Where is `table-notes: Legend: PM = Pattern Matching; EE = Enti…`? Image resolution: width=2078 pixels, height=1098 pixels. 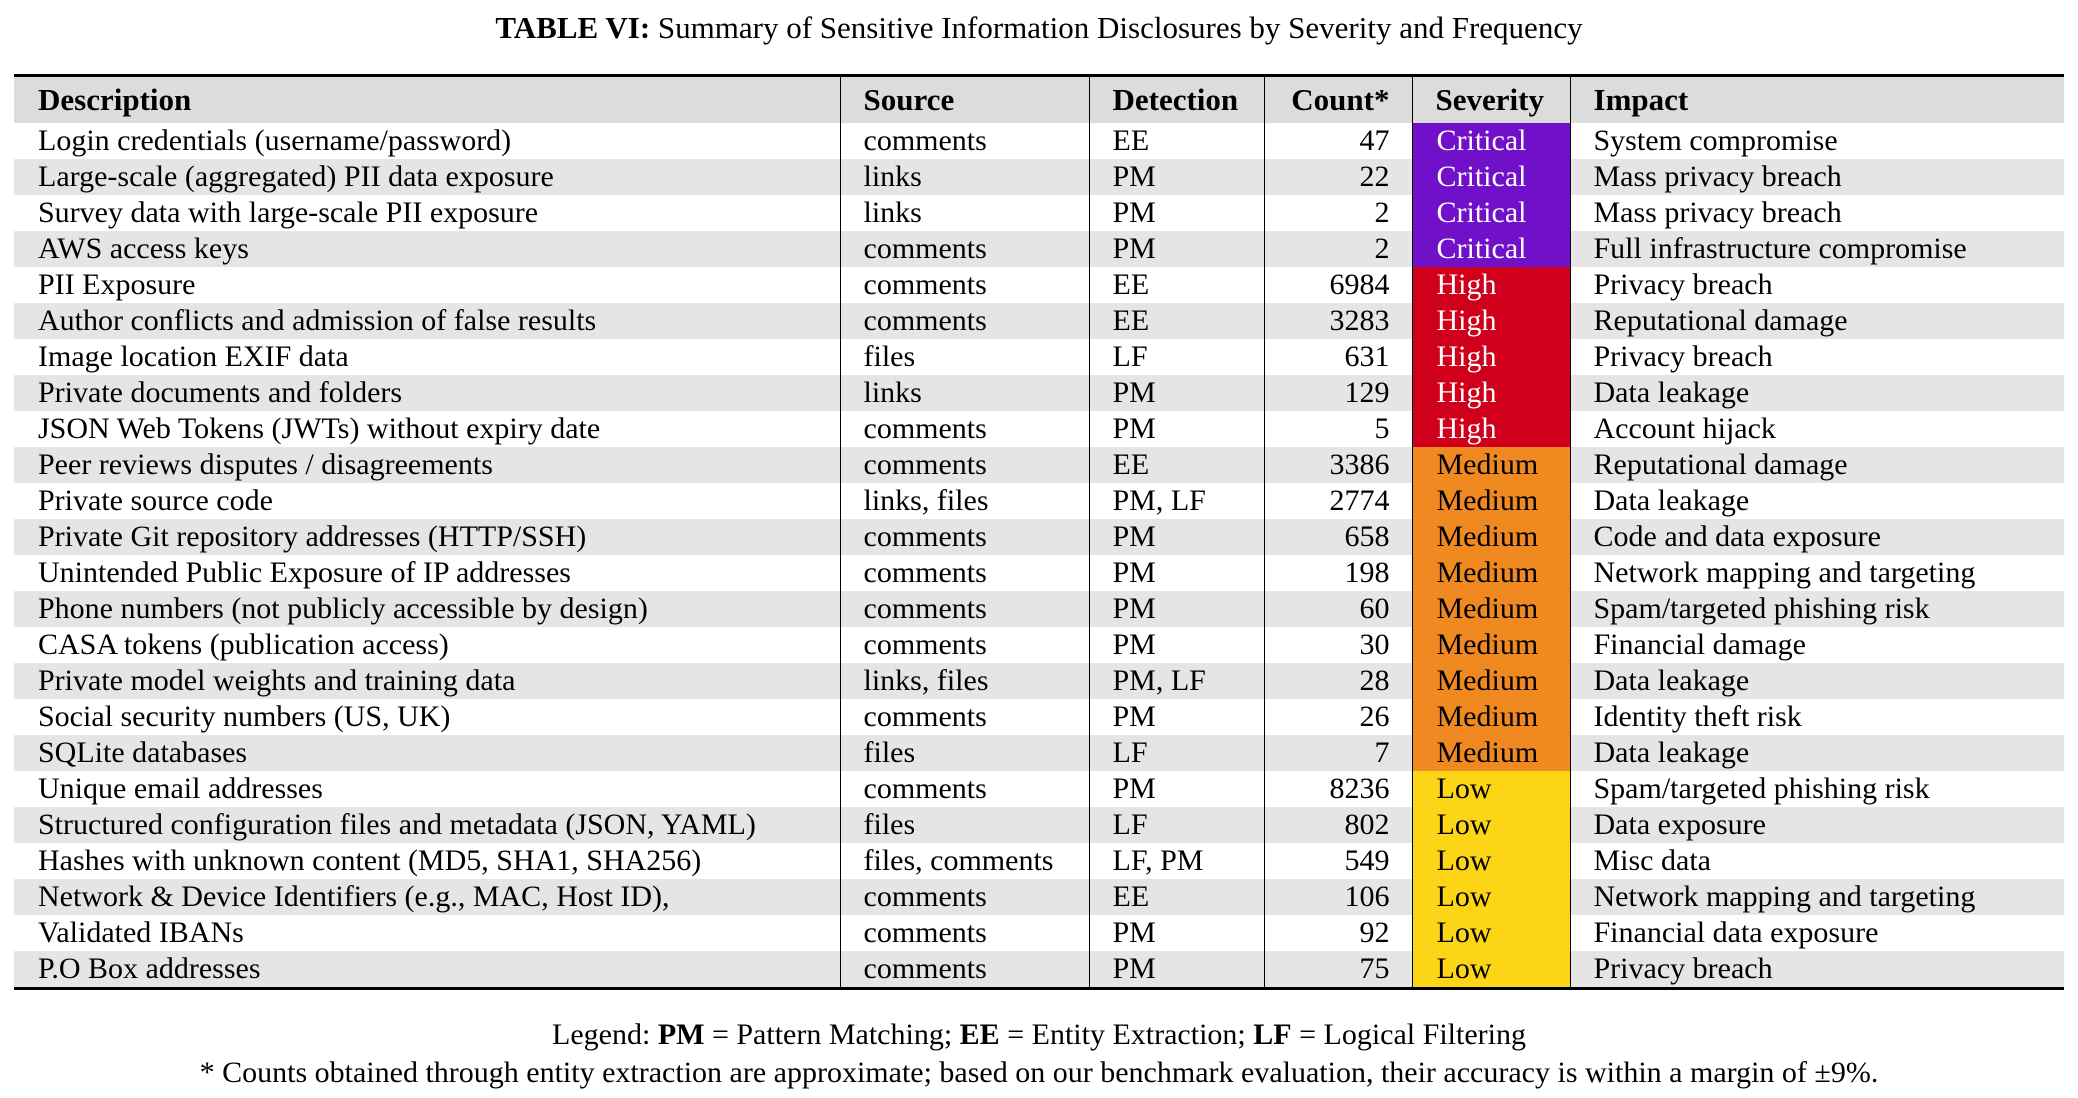
table-notes: Legend: PM = Pattern Matching; EE = Enti… is located at coordinates (1039, 1054).